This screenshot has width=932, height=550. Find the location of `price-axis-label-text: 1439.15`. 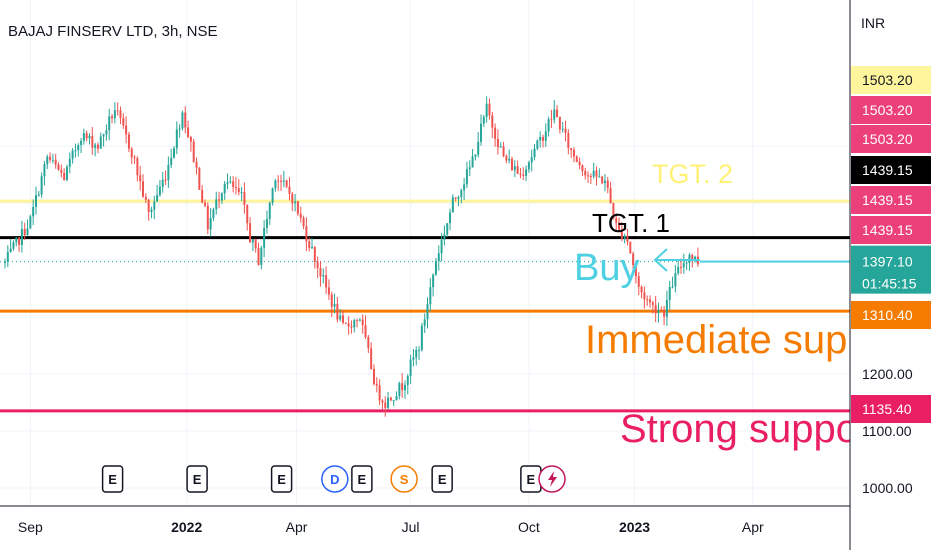

price-axis-label-text: 1439.15 is located at coordinates (887, 230).